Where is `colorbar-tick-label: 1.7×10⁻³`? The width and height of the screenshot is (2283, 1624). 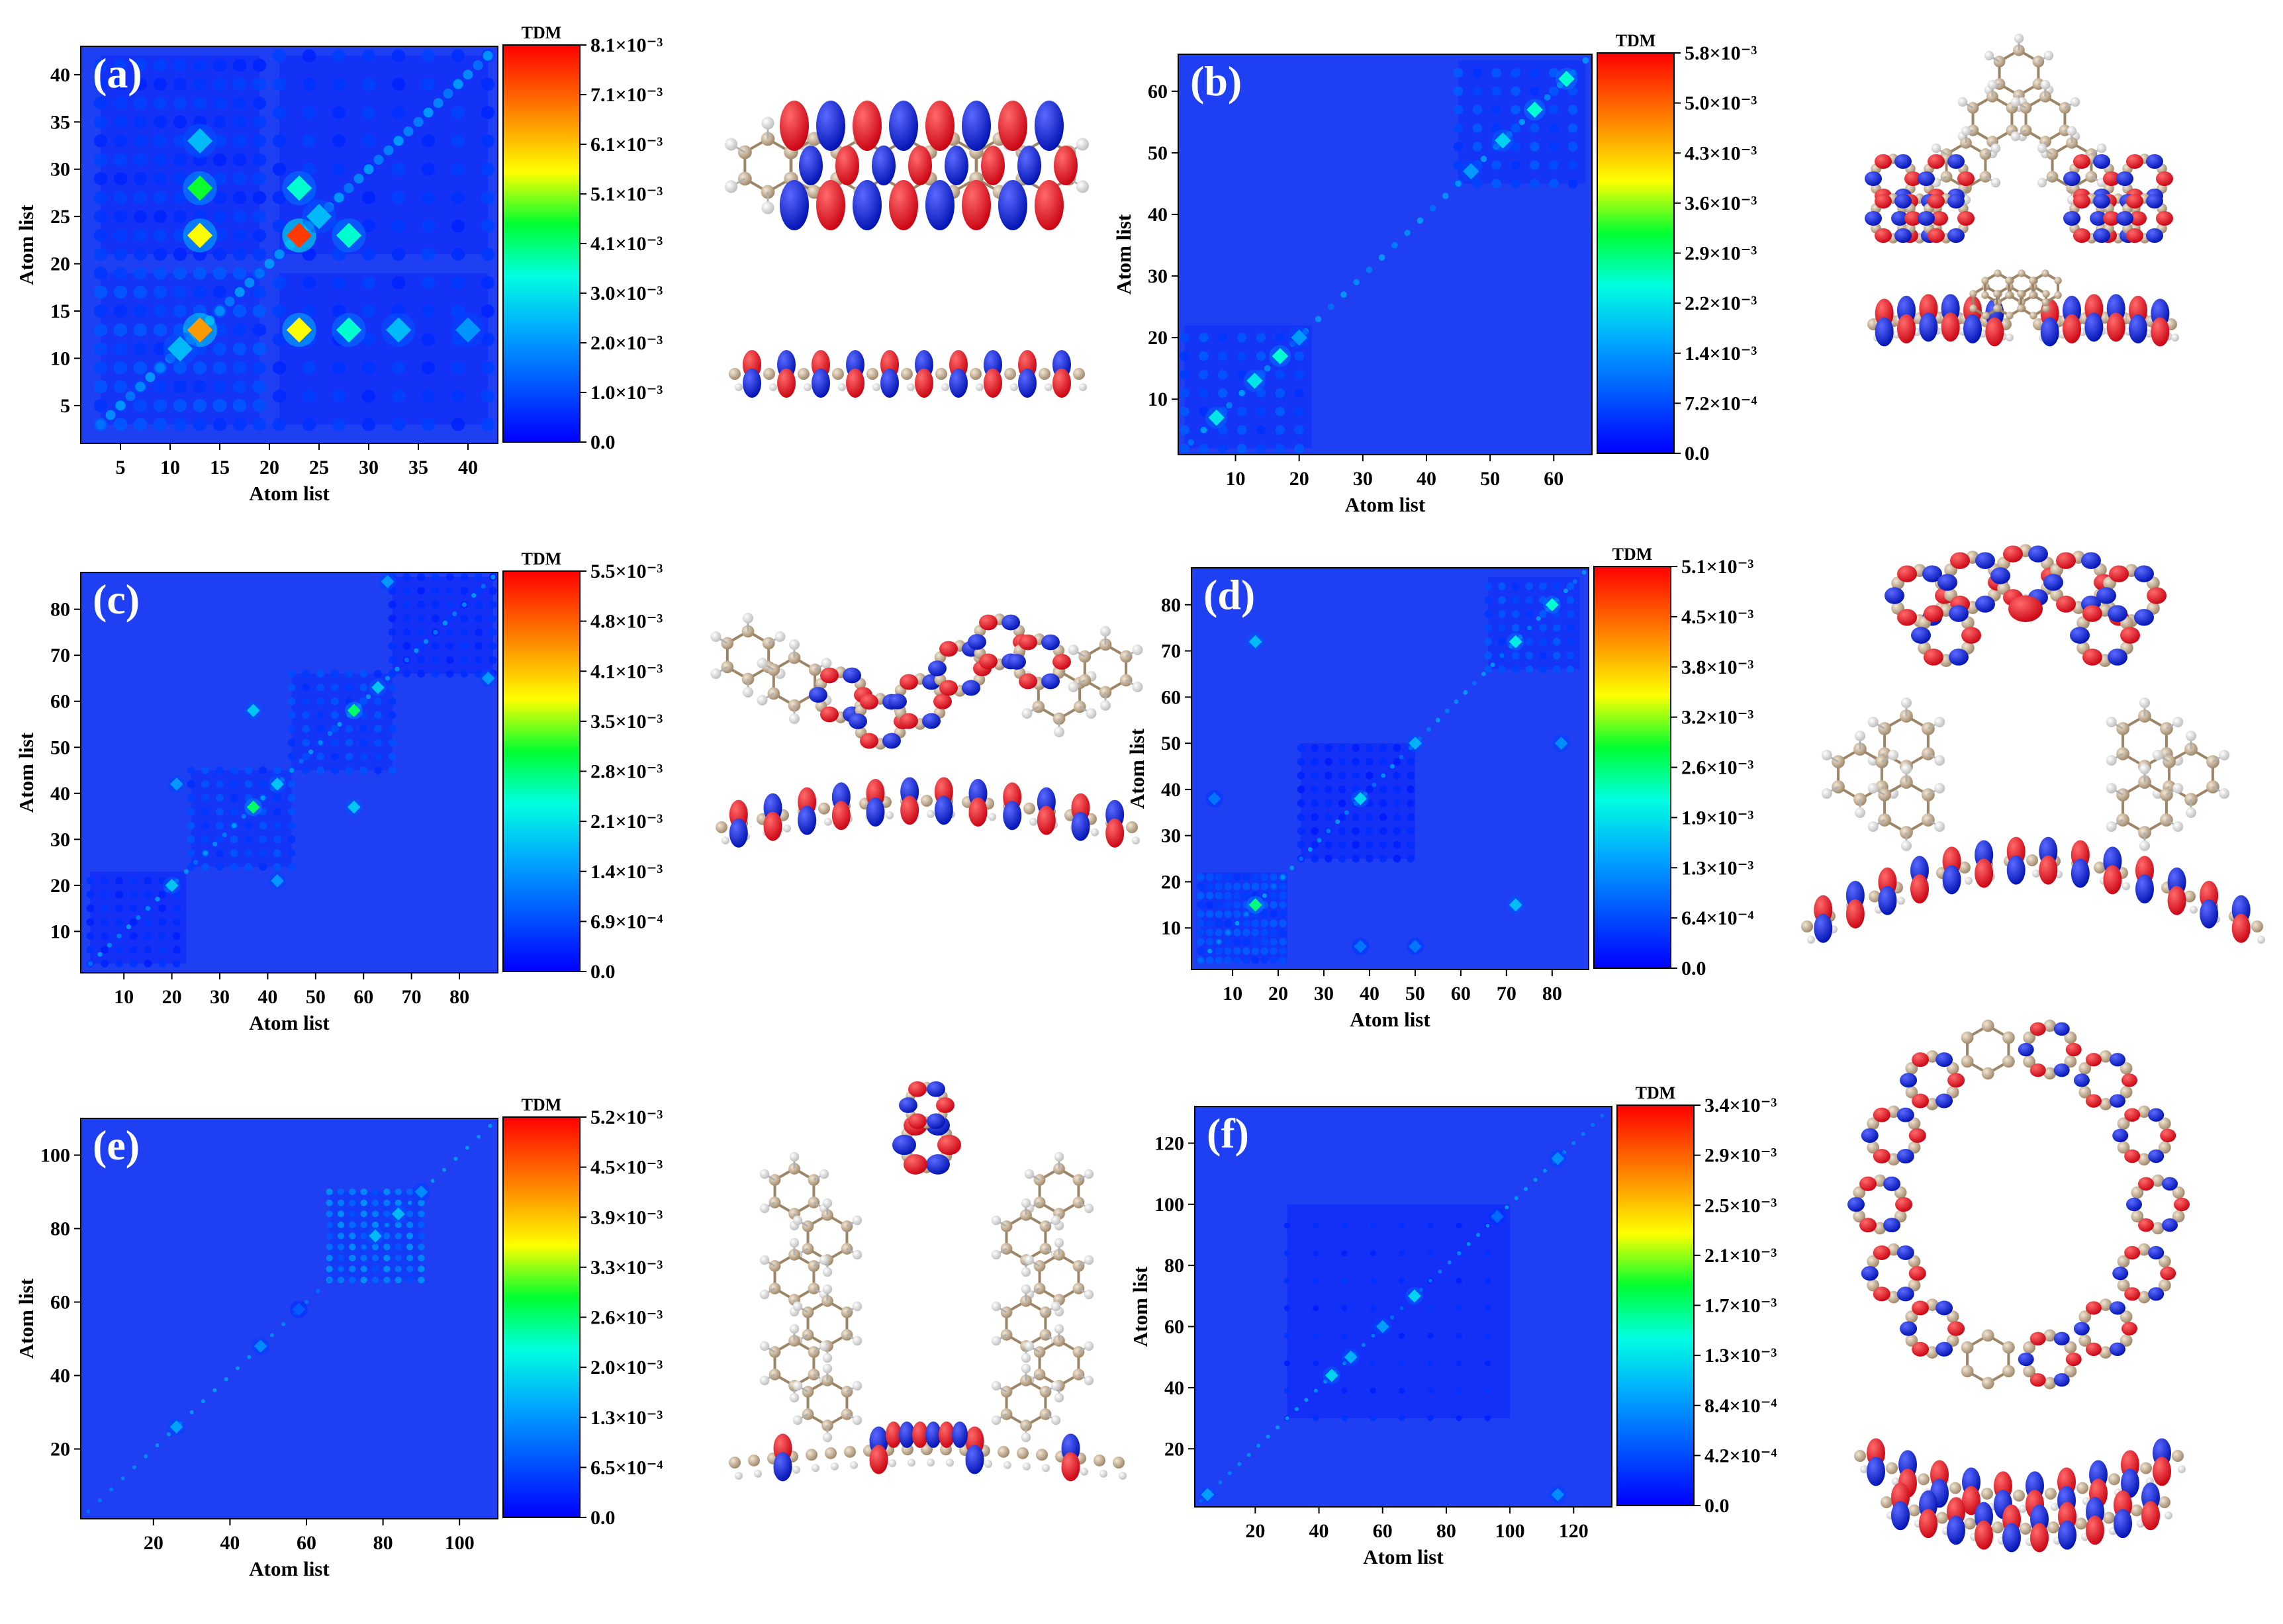 colorbar-tick-label: 1.7×10⁻³ is located at coordinates (1740, 1306).